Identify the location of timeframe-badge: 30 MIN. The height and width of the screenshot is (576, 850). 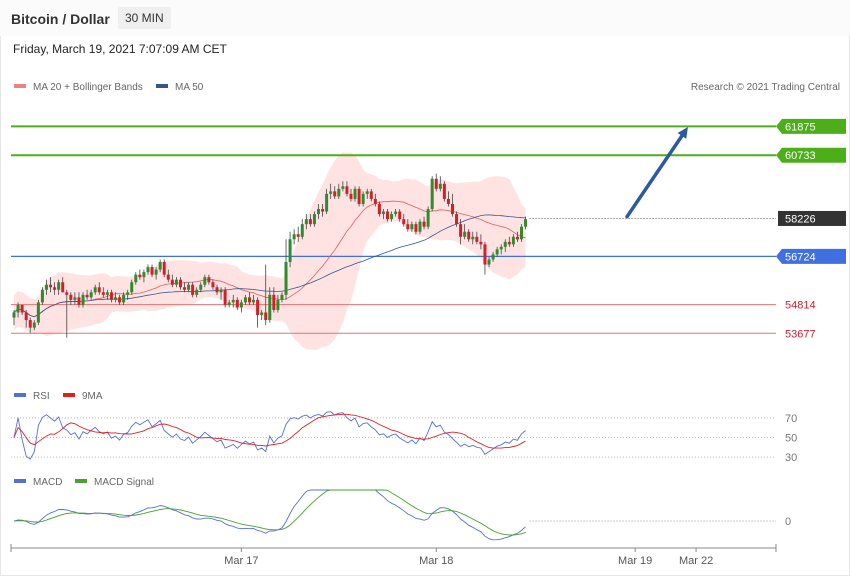
(144, 18).